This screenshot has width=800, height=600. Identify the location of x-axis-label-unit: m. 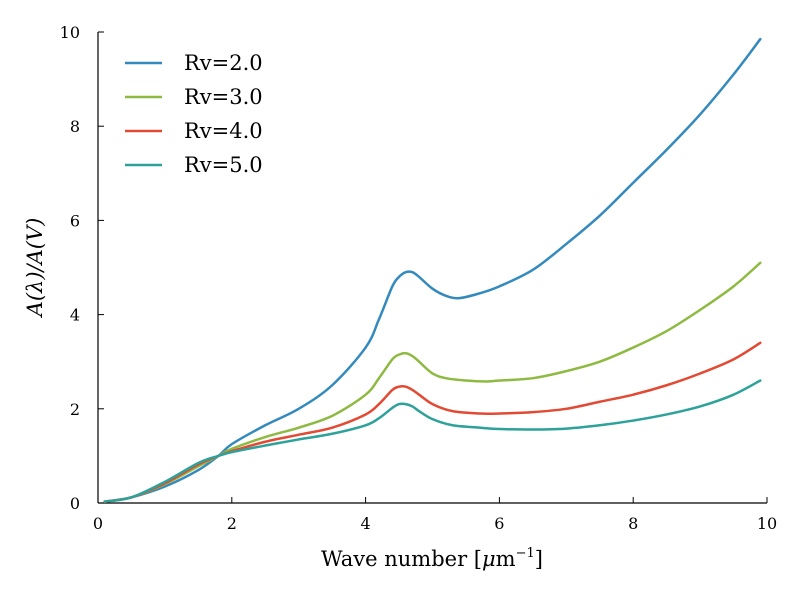
(506, 559).